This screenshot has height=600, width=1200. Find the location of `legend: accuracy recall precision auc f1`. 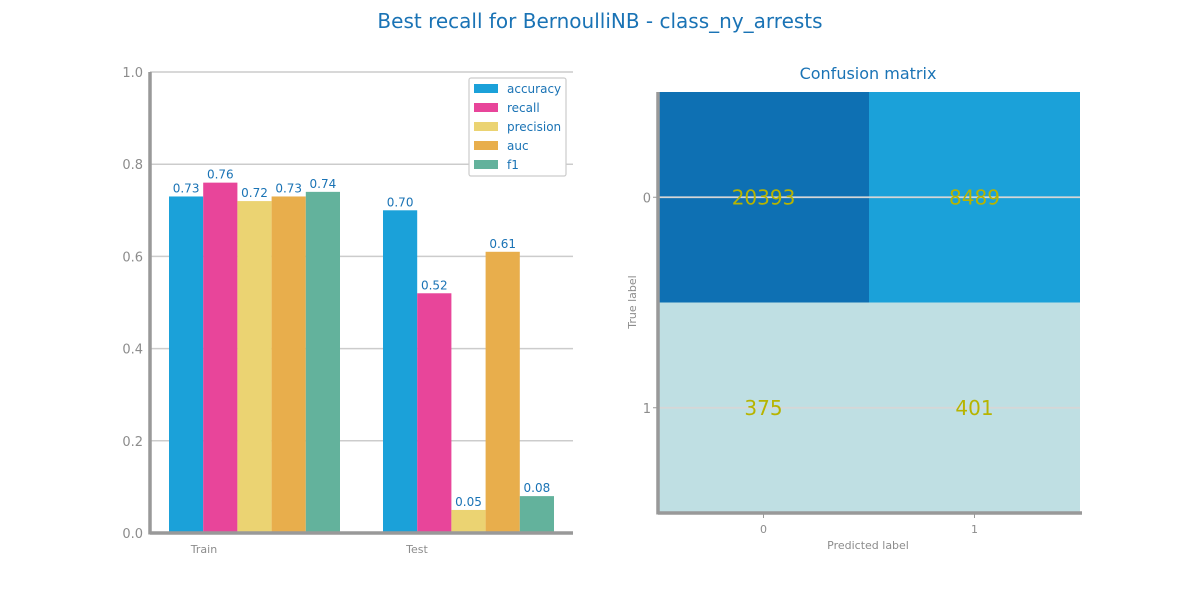

legend: accuracy recall precision auc f1 is located at coordinates (517, 127).